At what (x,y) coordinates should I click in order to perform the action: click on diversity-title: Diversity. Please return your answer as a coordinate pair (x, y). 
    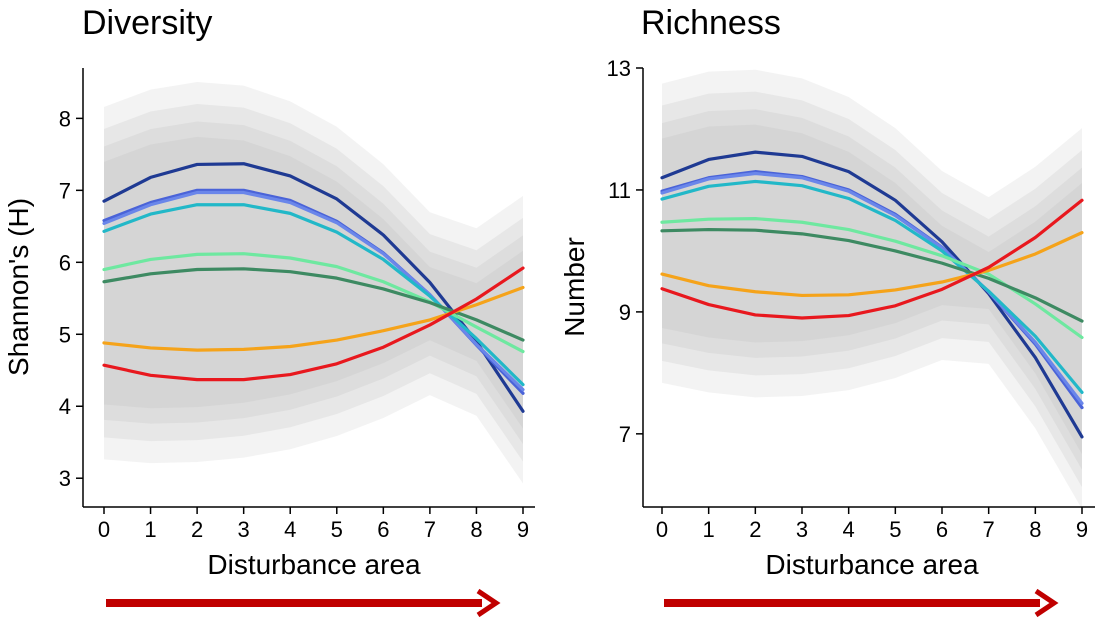
    Looking at the image, I should click on (147, 23).